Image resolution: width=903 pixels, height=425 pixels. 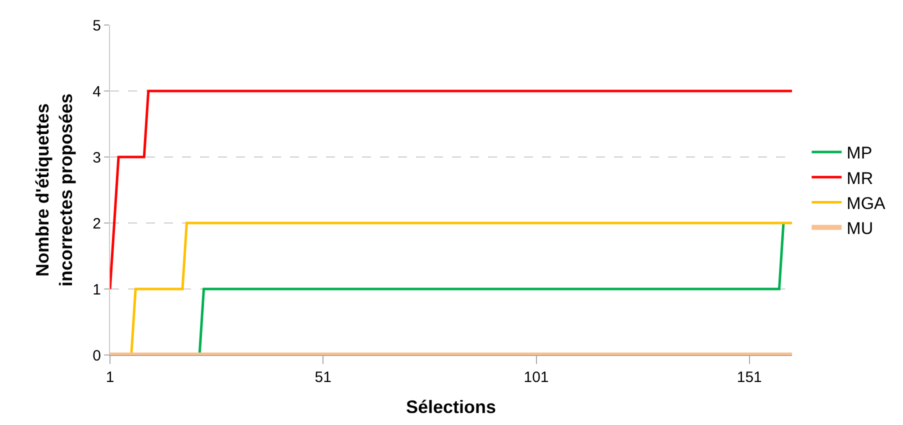 I want to click on x-tick-label: 1, so click(x=110, y=377).